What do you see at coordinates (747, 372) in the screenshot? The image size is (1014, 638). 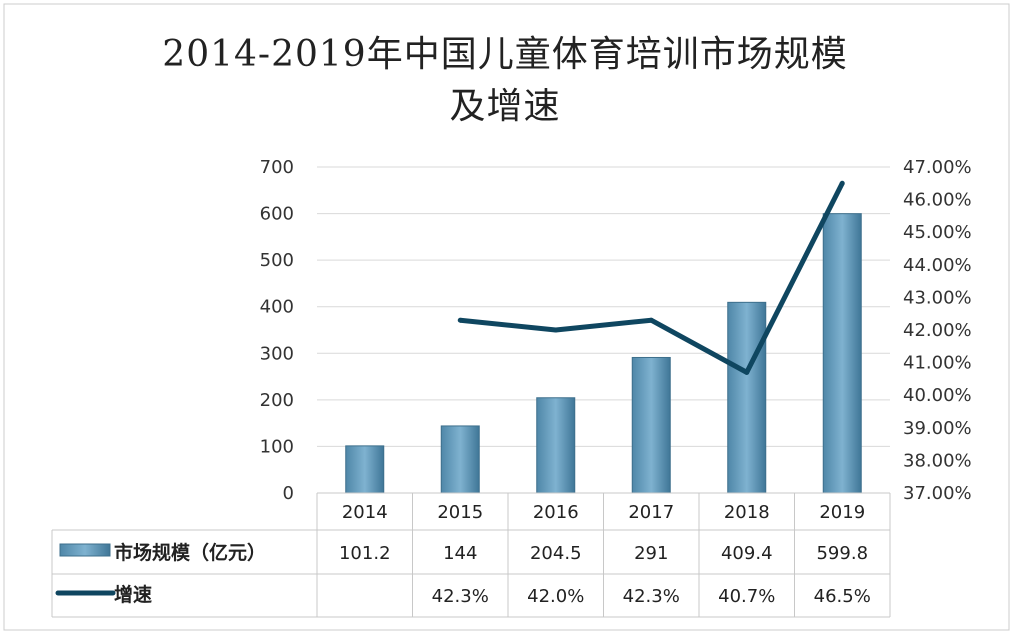 I see `growth-point-2018` at bounding box center [747, 372].